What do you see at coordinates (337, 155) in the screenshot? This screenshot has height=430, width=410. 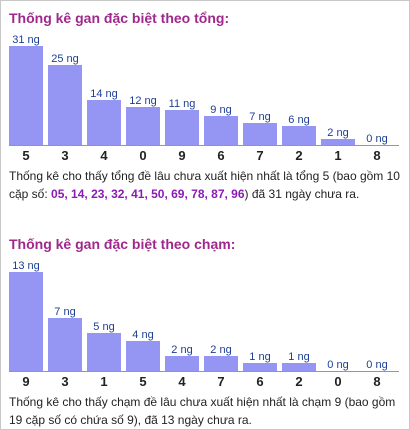 I see `sum-category-label: 1` at bounding box center [337, 155].